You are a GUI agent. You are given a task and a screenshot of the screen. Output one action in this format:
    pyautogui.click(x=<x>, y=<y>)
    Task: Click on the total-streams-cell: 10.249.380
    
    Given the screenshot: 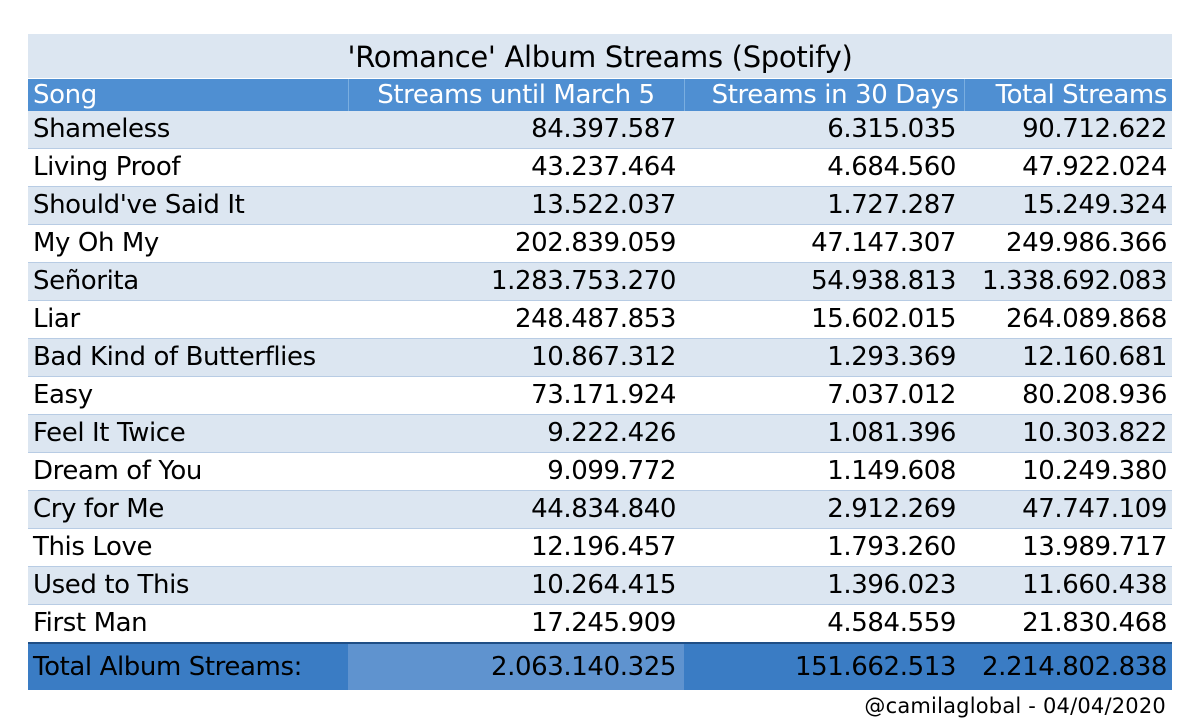 What is the action you would take?
    pyautogui.click(x=1068, y=471)
    